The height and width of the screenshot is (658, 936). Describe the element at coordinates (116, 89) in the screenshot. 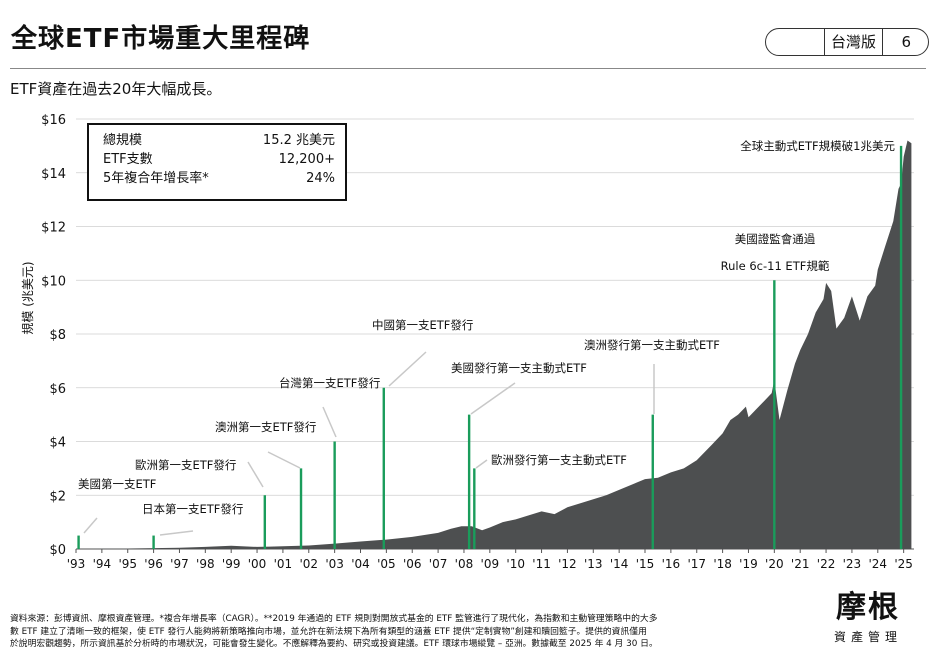

I see `chart-subtitle: ETF資產在過去20年大幅成長。` at that location.